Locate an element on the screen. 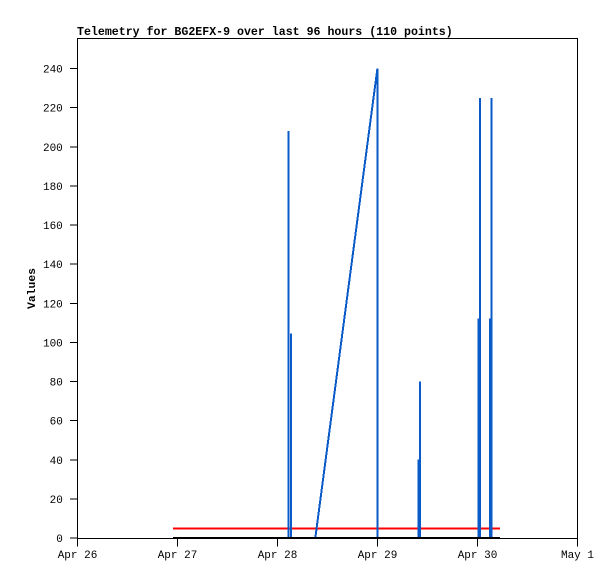 This screenshot has height=579, width=615. svg-text: 80 is located at coordinates (56, 384).